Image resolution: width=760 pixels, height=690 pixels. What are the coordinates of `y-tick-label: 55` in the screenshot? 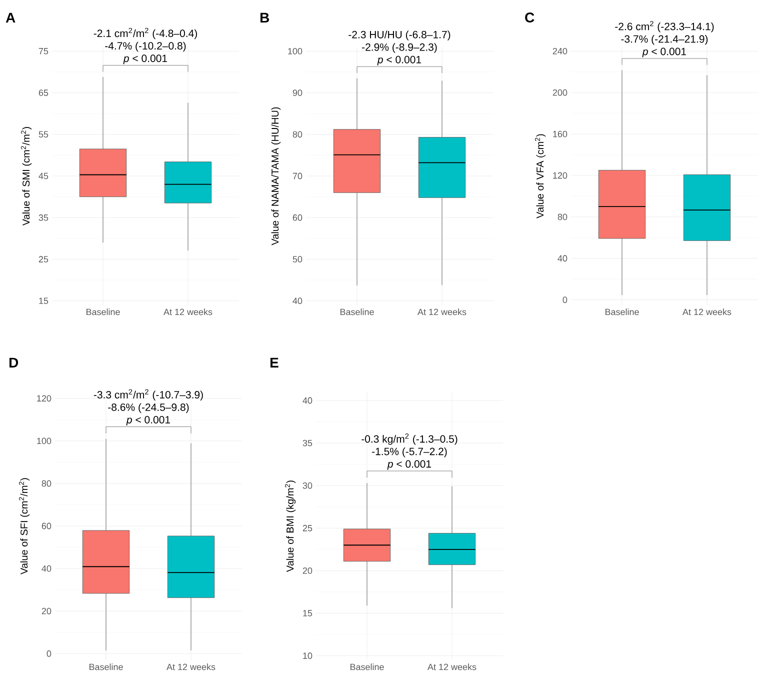 It's located at (43, 134).